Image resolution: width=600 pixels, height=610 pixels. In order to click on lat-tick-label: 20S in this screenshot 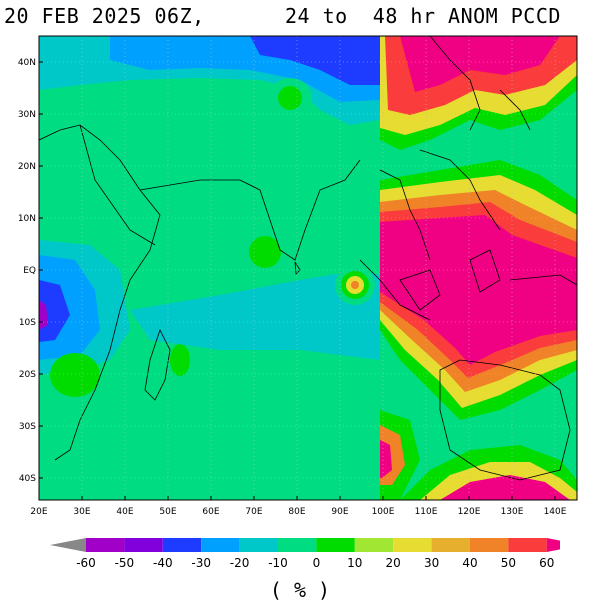, I will do `click(27, 375)`.